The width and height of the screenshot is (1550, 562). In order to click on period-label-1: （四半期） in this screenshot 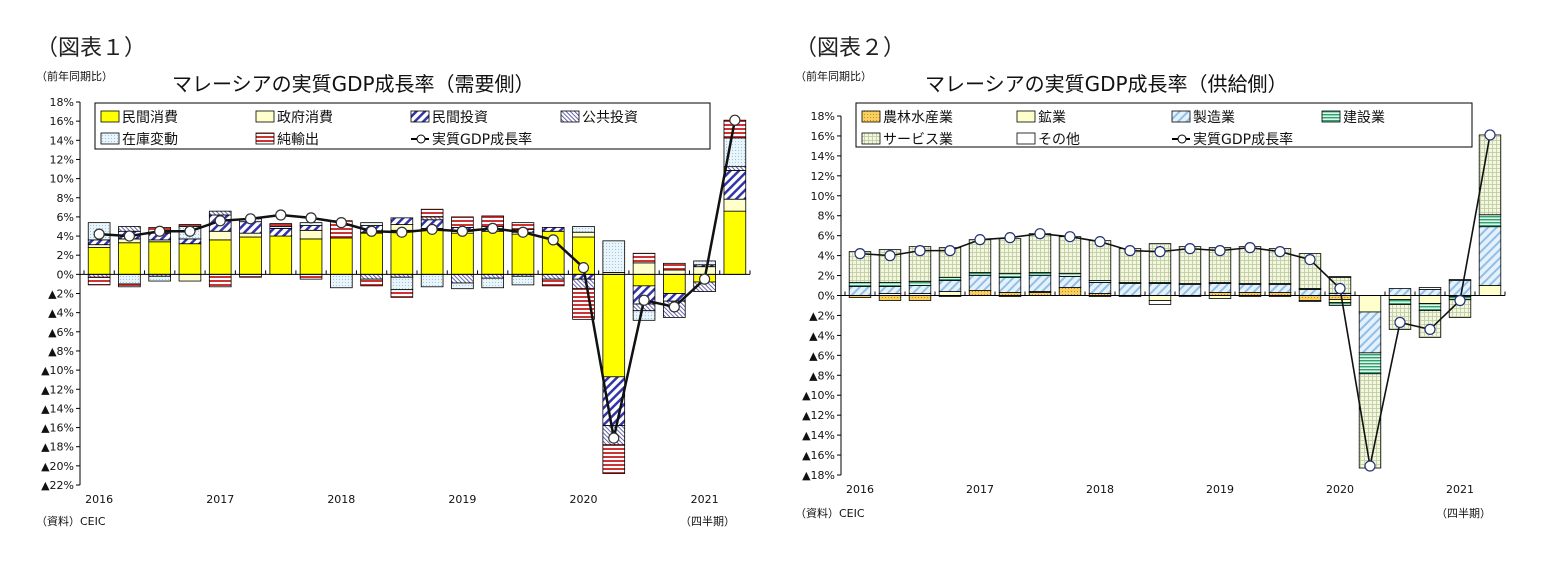, I will do `click(707, 521)`.